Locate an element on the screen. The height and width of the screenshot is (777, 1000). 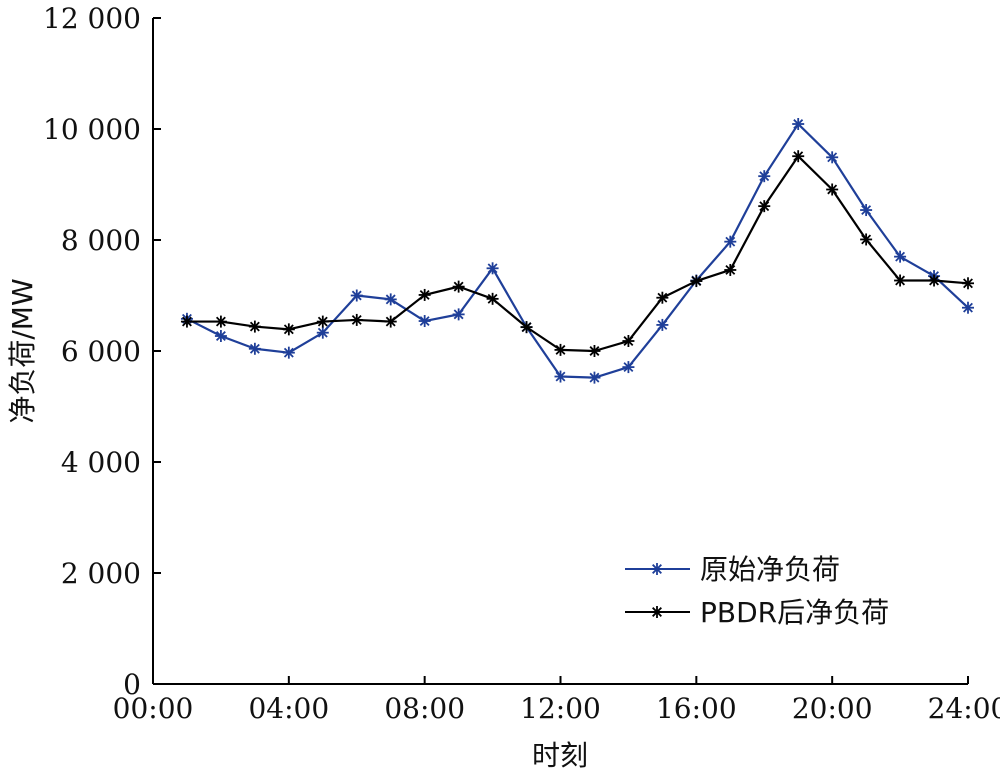
legend-marker-pbdr is located at coordinates (657, 612).